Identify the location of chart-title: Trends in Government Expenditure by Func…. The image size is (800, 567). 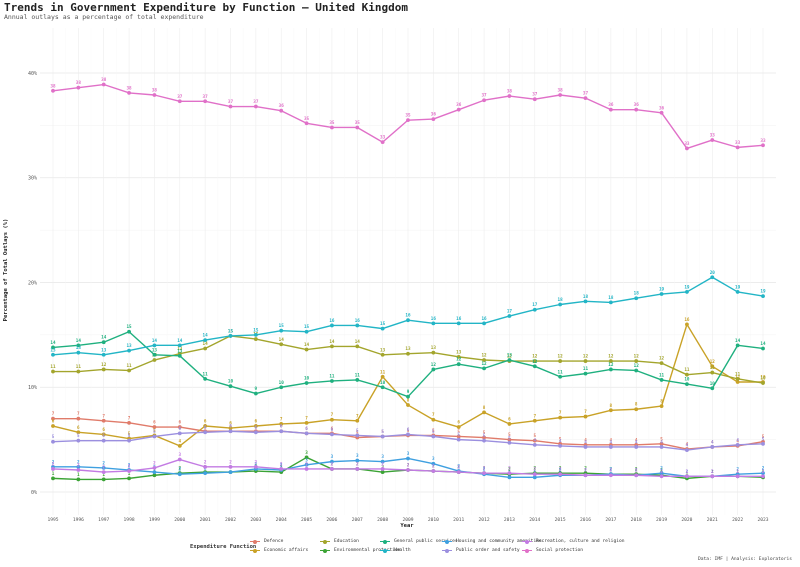
(206, 7).